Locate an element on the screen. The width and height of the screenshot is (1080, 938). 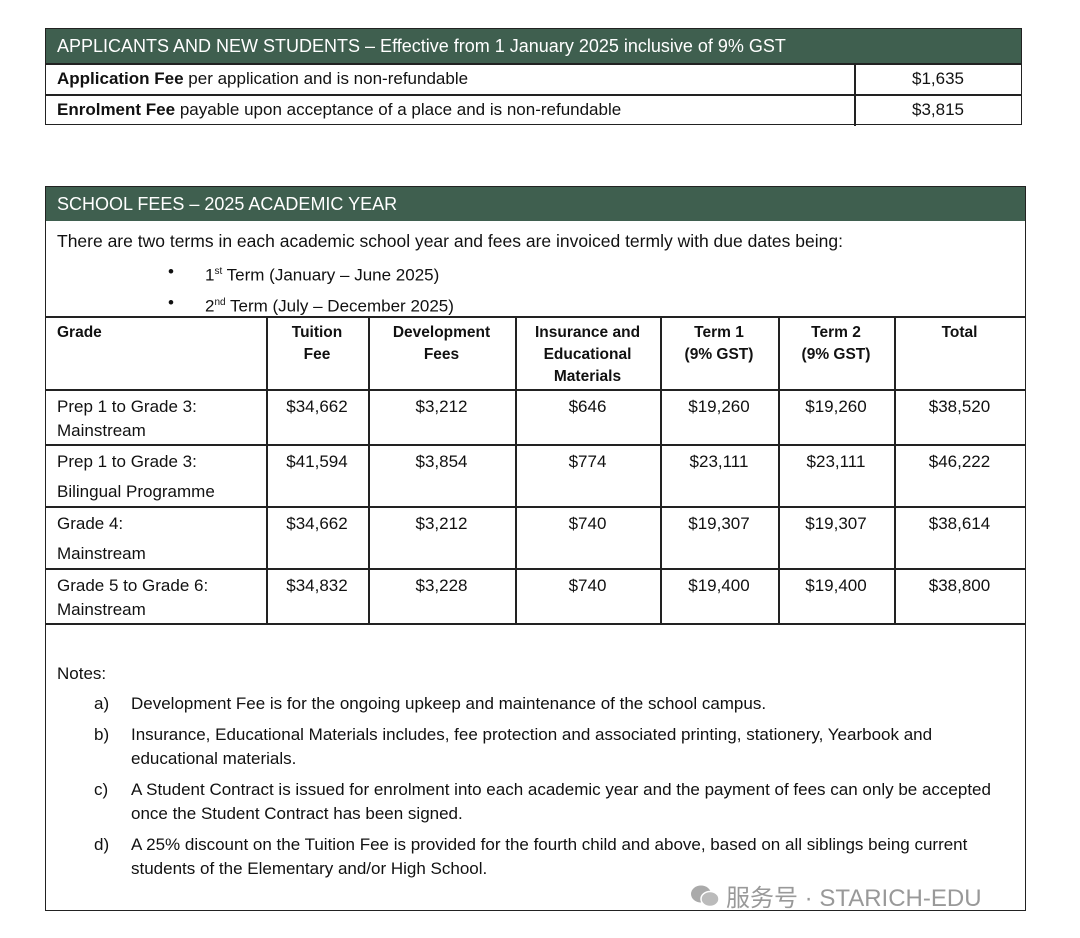
grade-line: Grade 4: is located at coordinates (90, 523).